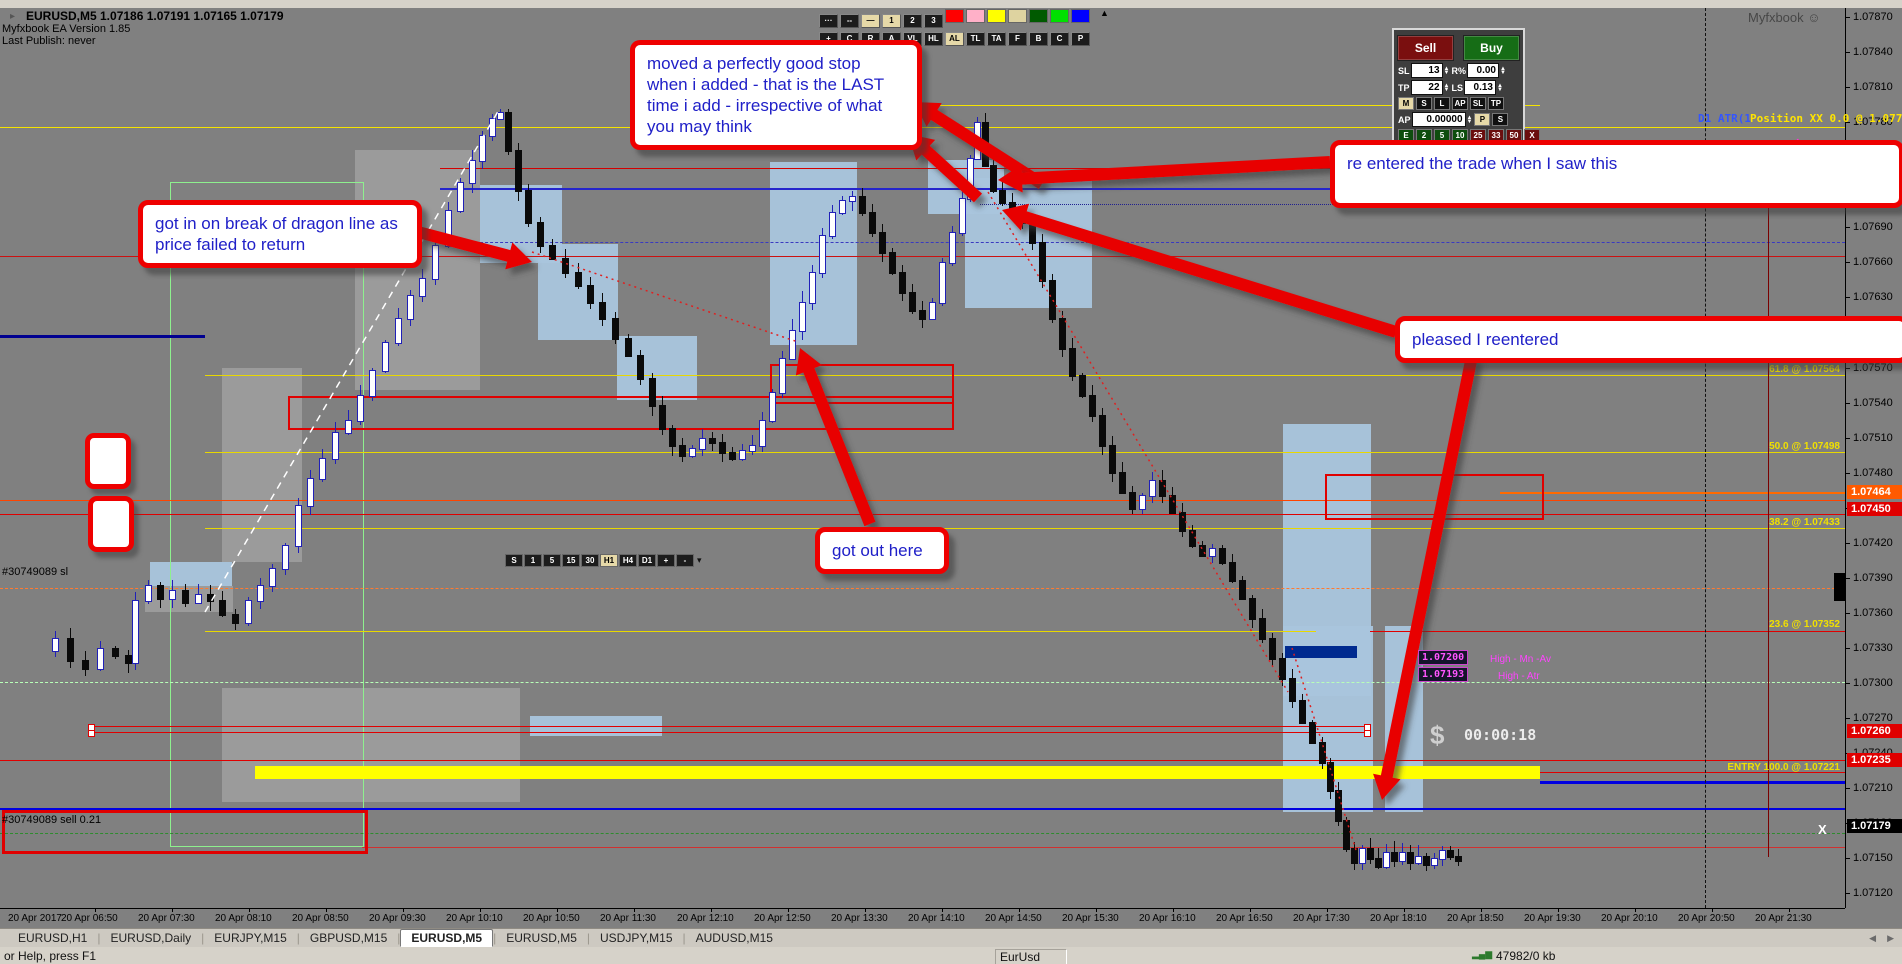 This screenshot has height=964, width=1902. I want to click on vertical-separator-line, so click(1768, 513).